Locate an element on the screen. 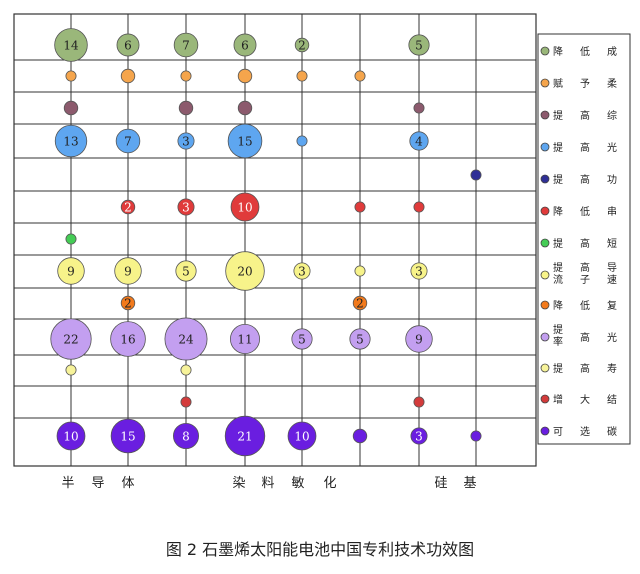 The image size is (640, 574). x-axis-label: 体 is located at coordinates (127, 483).